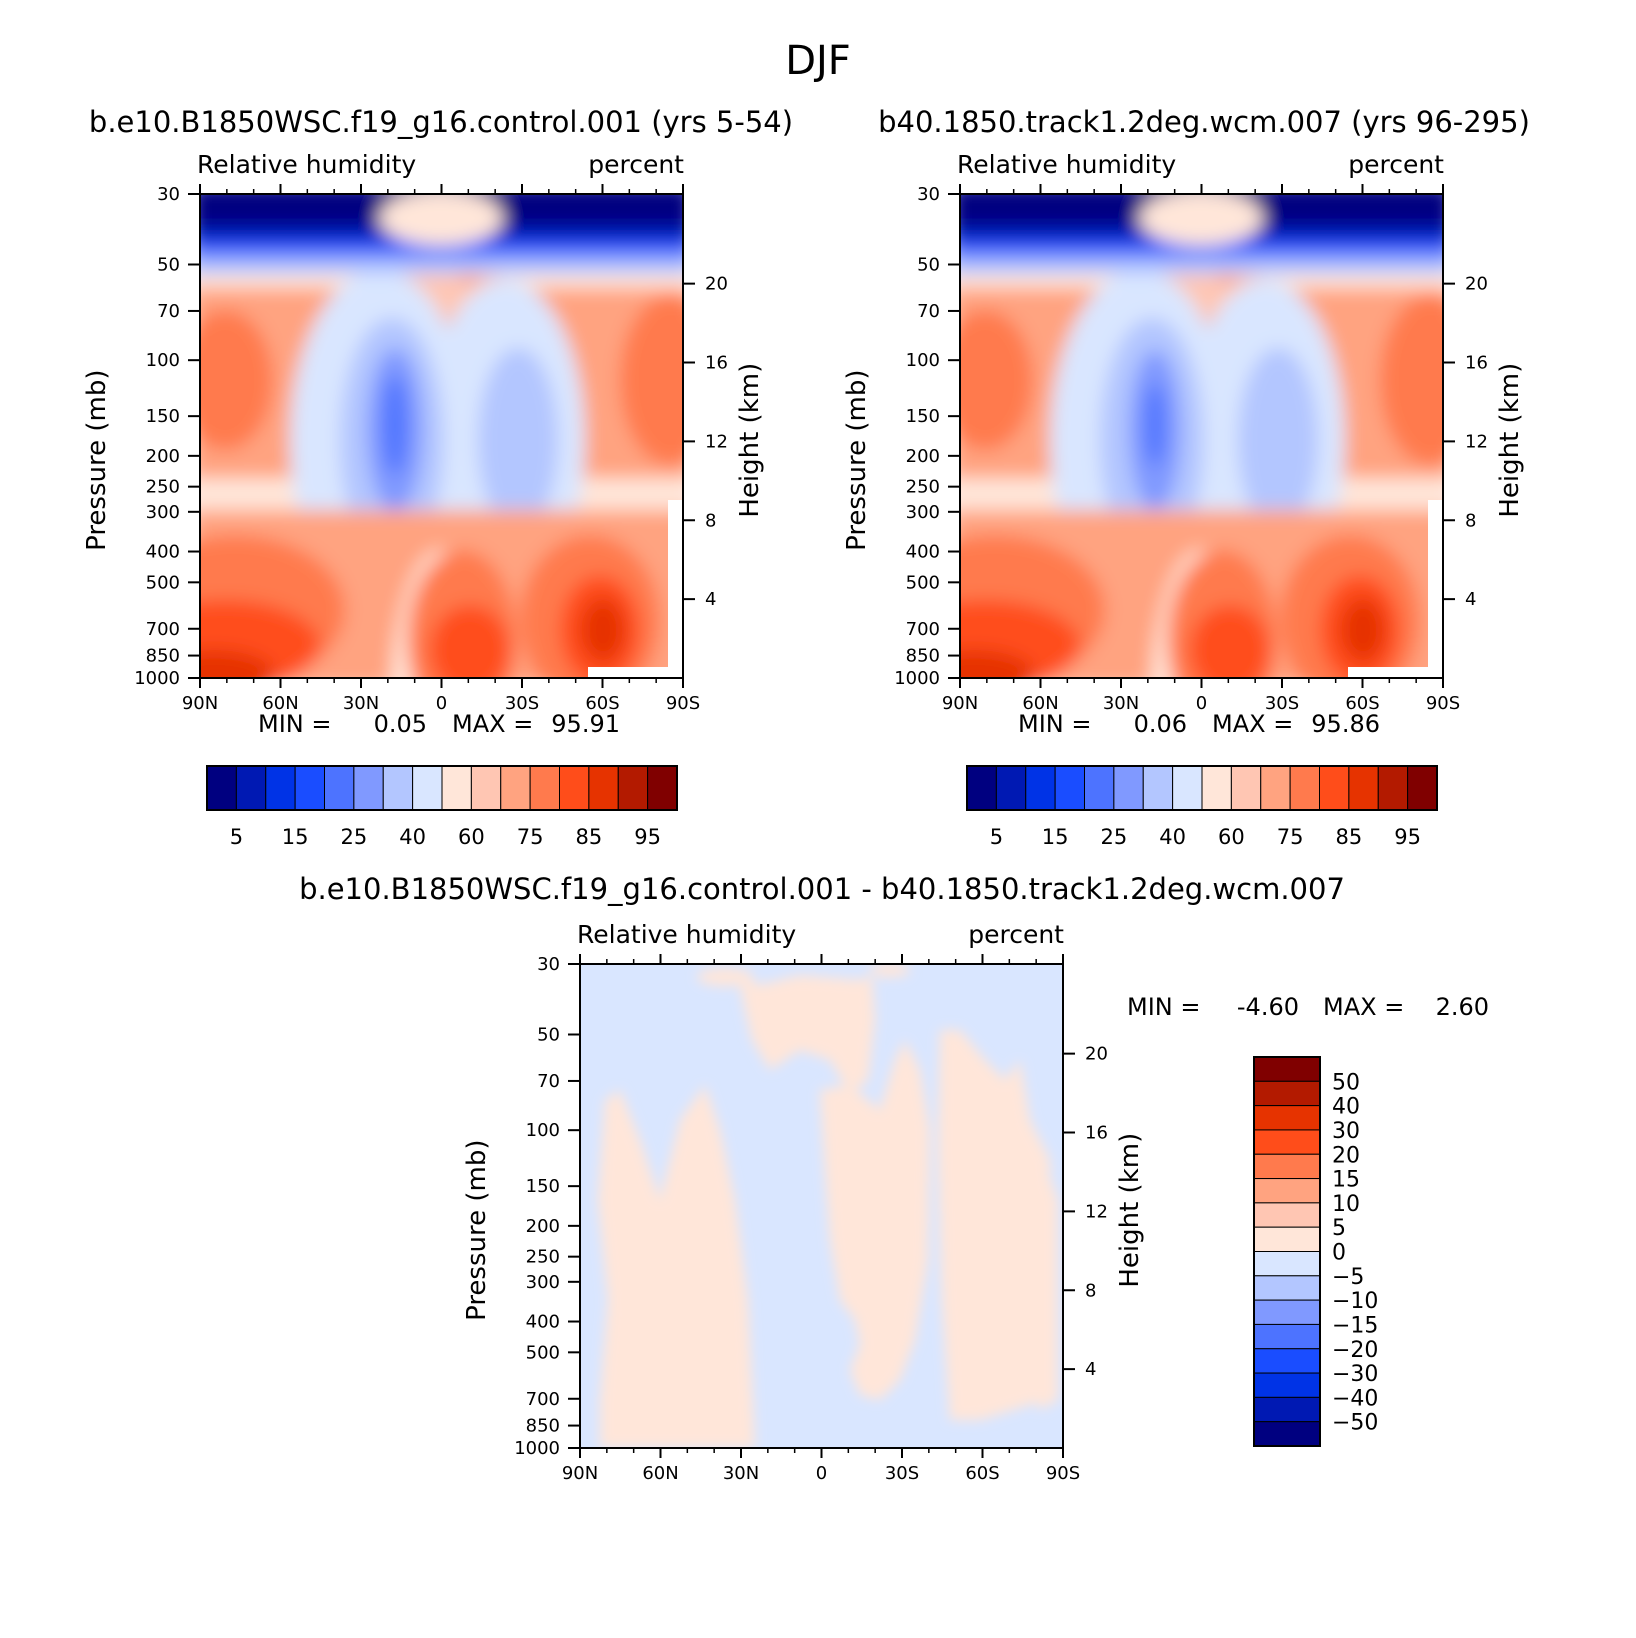 Image resolution: width=1636 pixels, height=1638 pixels. I want to click on colorbar-label: 95, so click(647, 837).